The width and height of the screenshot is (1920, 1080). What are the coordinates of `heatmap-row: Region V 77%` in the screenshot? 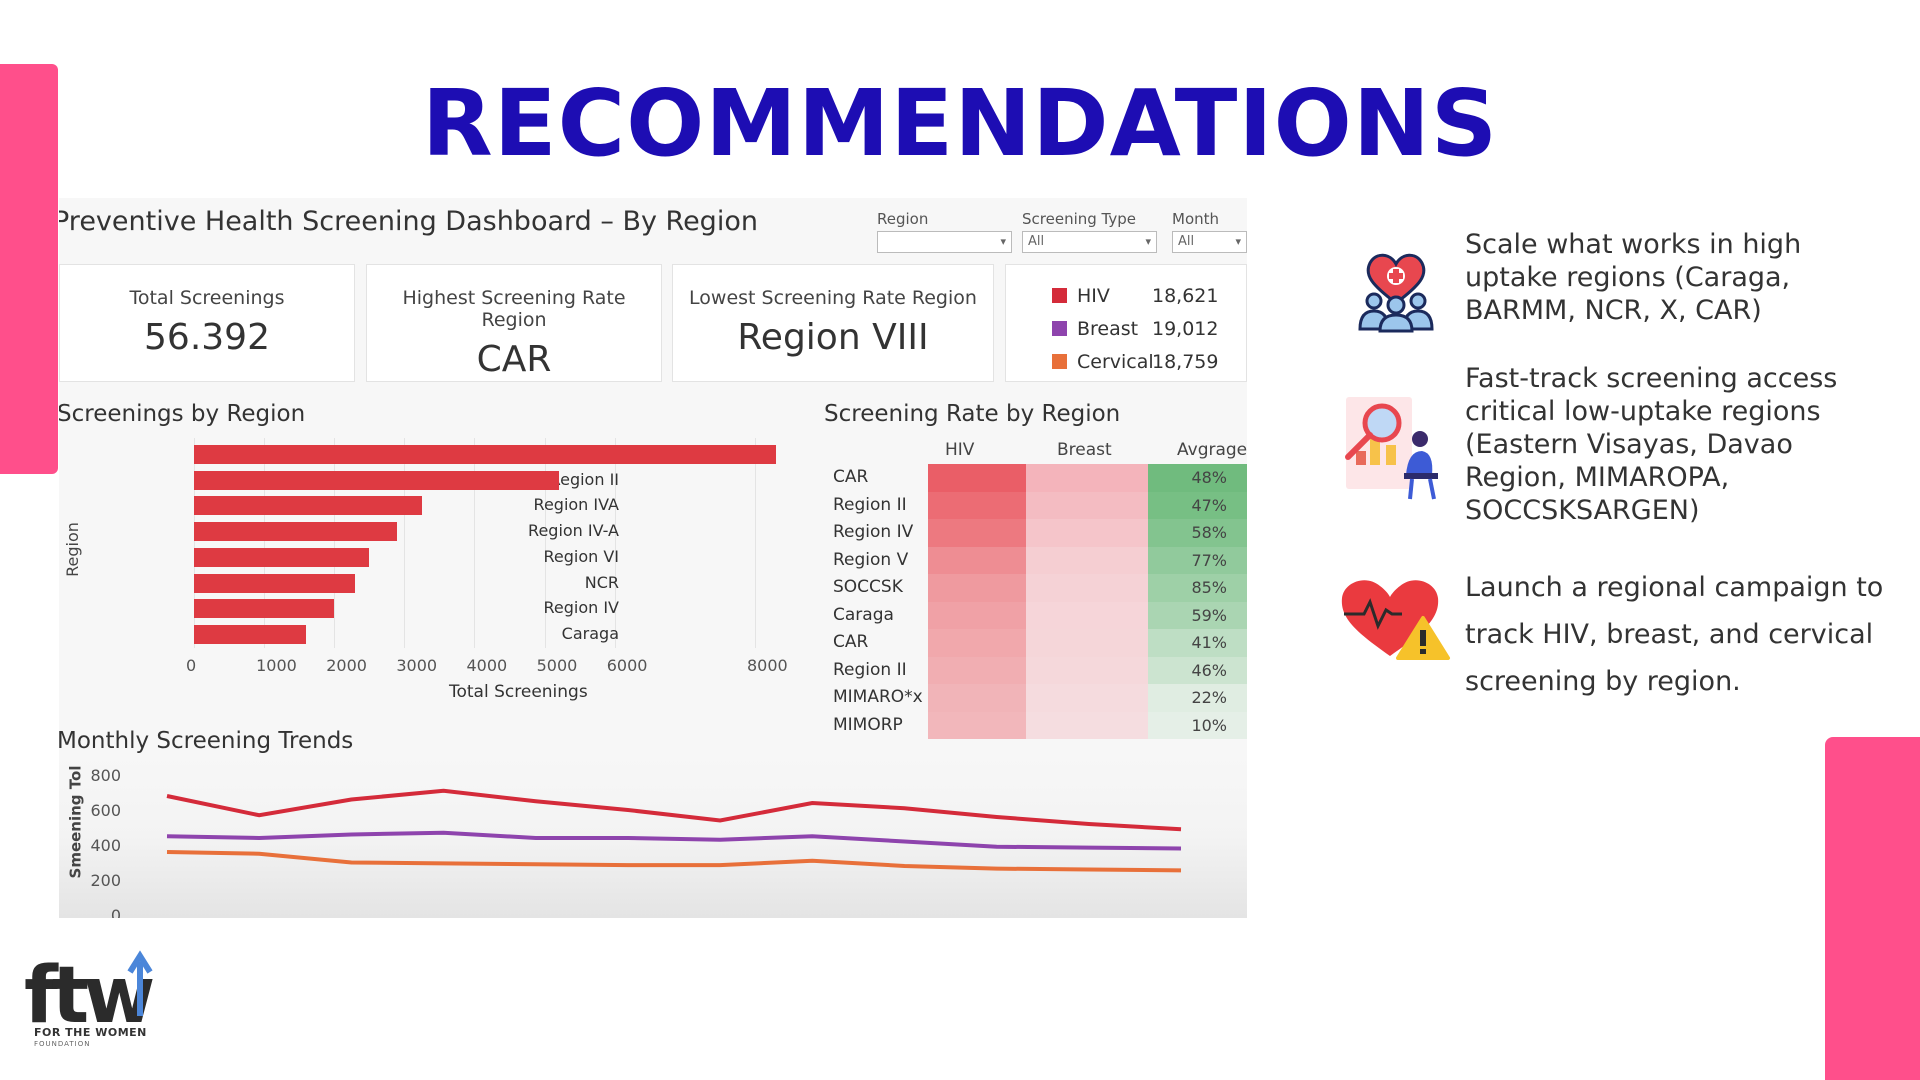 It's located at (1034, 560).